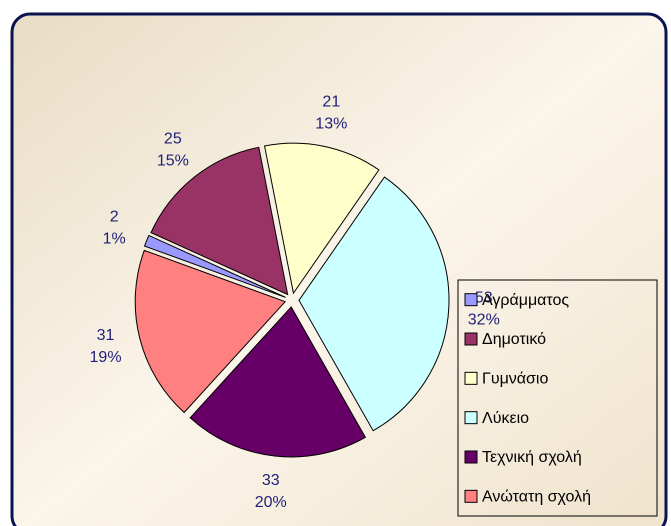 This screenshot has width=671, height=526. What do you see at coordinates (173, 139) in the screenshot?
I see `data-label-value: 25` at bounding box center [173, 139].